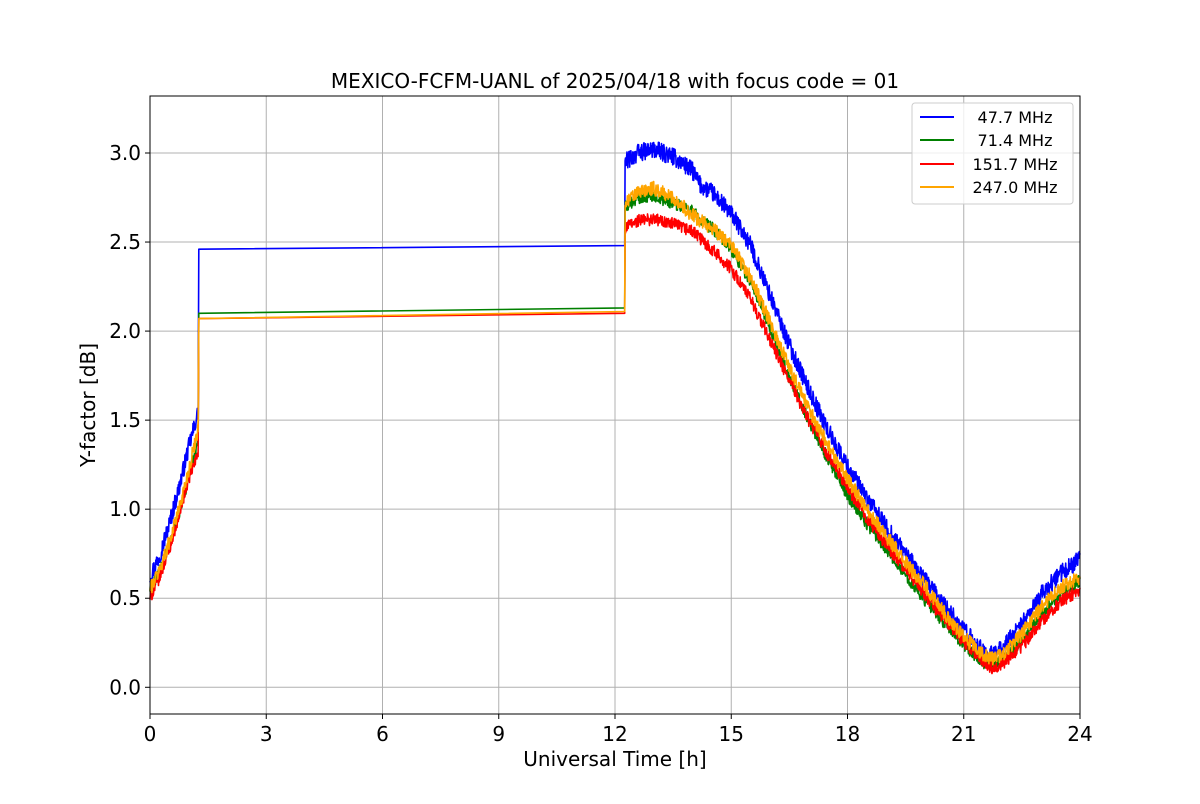  I want to click on legend-label: 151.7 MHz, so click(1014, 164).